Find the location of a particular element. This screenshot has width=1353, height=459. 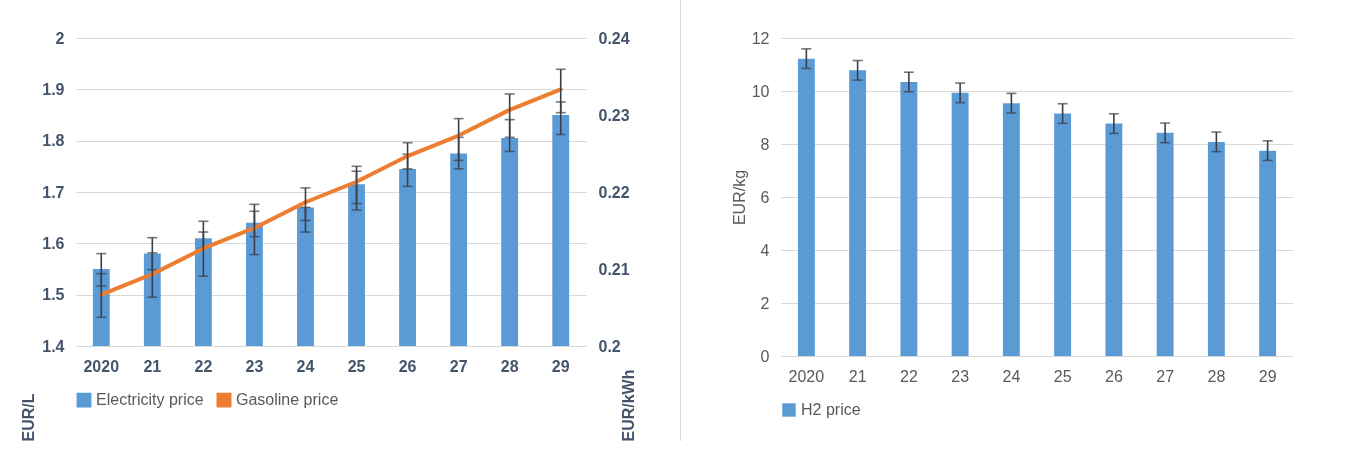

y2-tick-label: 0.23 is located at coordinates (614, 115).